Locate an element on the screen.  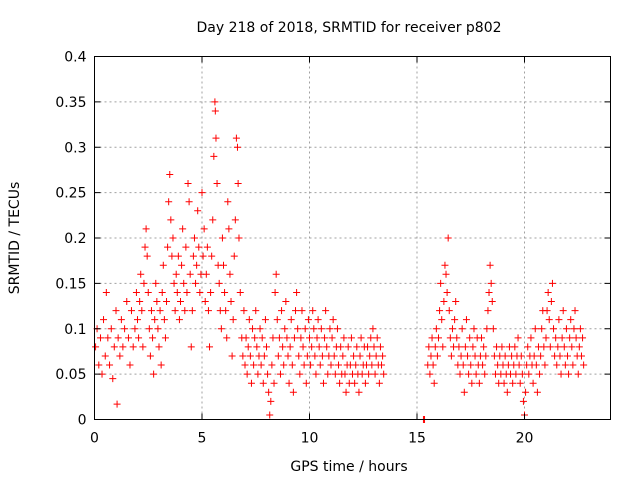
y-tick-label: 0 is located at coordinates (82, 421).